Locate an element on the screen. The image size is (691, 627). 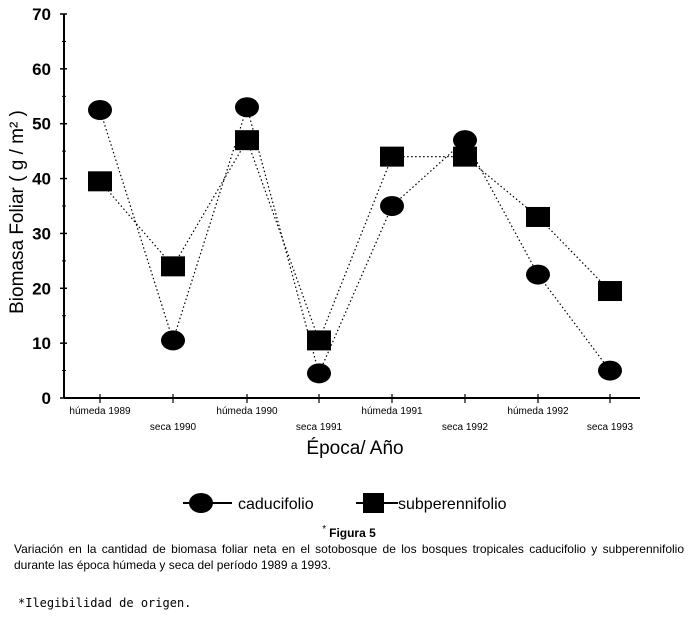
figure-title: * Figura 5 is located at coordinates (349, 532).